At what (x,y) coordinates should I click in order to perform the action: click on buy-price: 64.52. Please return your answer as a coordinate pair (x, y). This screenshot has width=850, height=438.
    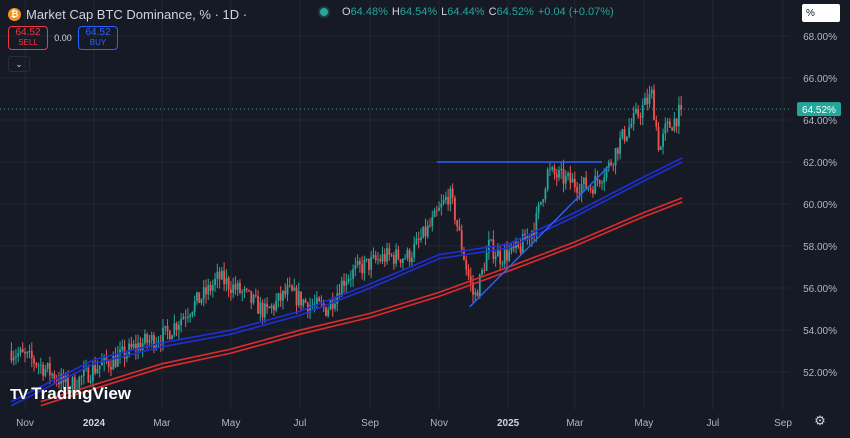
    Looking at the image, I should click on (98, 32).